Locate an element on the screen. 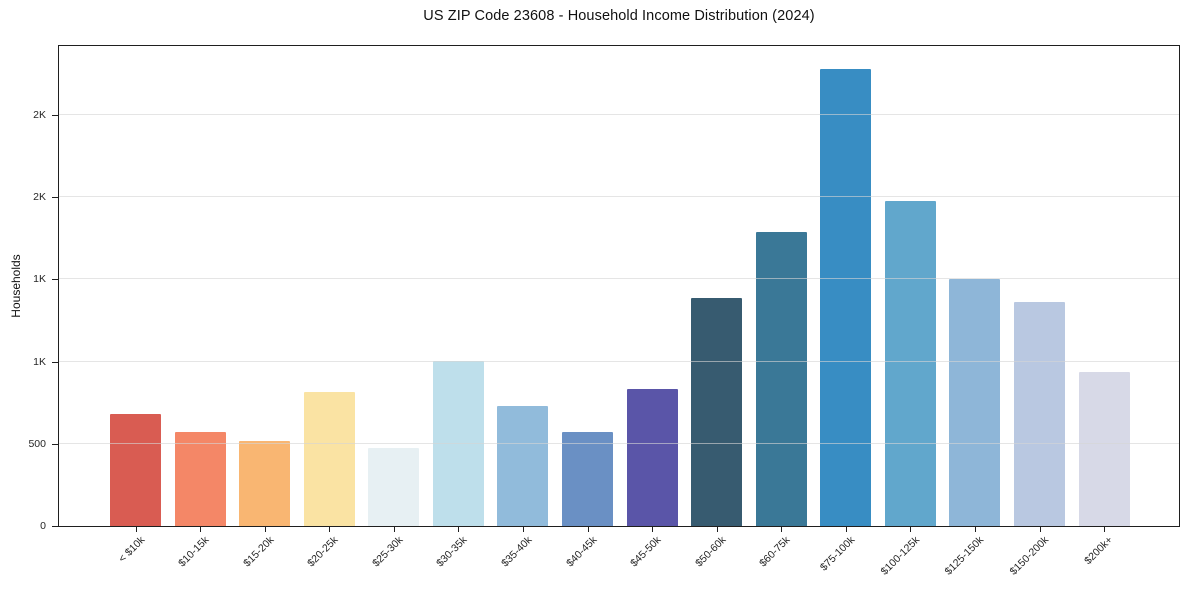 The height and width of the screenshot is (590, 1189). x-tick-label: $45-50k is located at coordinates (646, 552).